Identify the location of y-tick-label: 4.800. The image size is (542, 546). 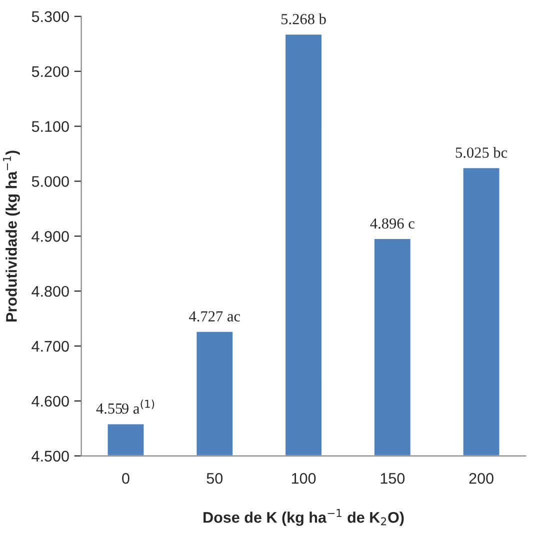
(50, 291).